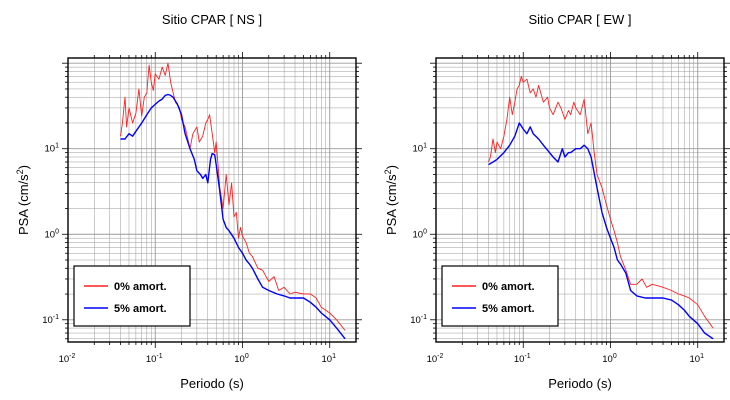 The image size is (730, 400). I want to click on chart-title: Sitio CPAR [ EW ], so click(579, 19).